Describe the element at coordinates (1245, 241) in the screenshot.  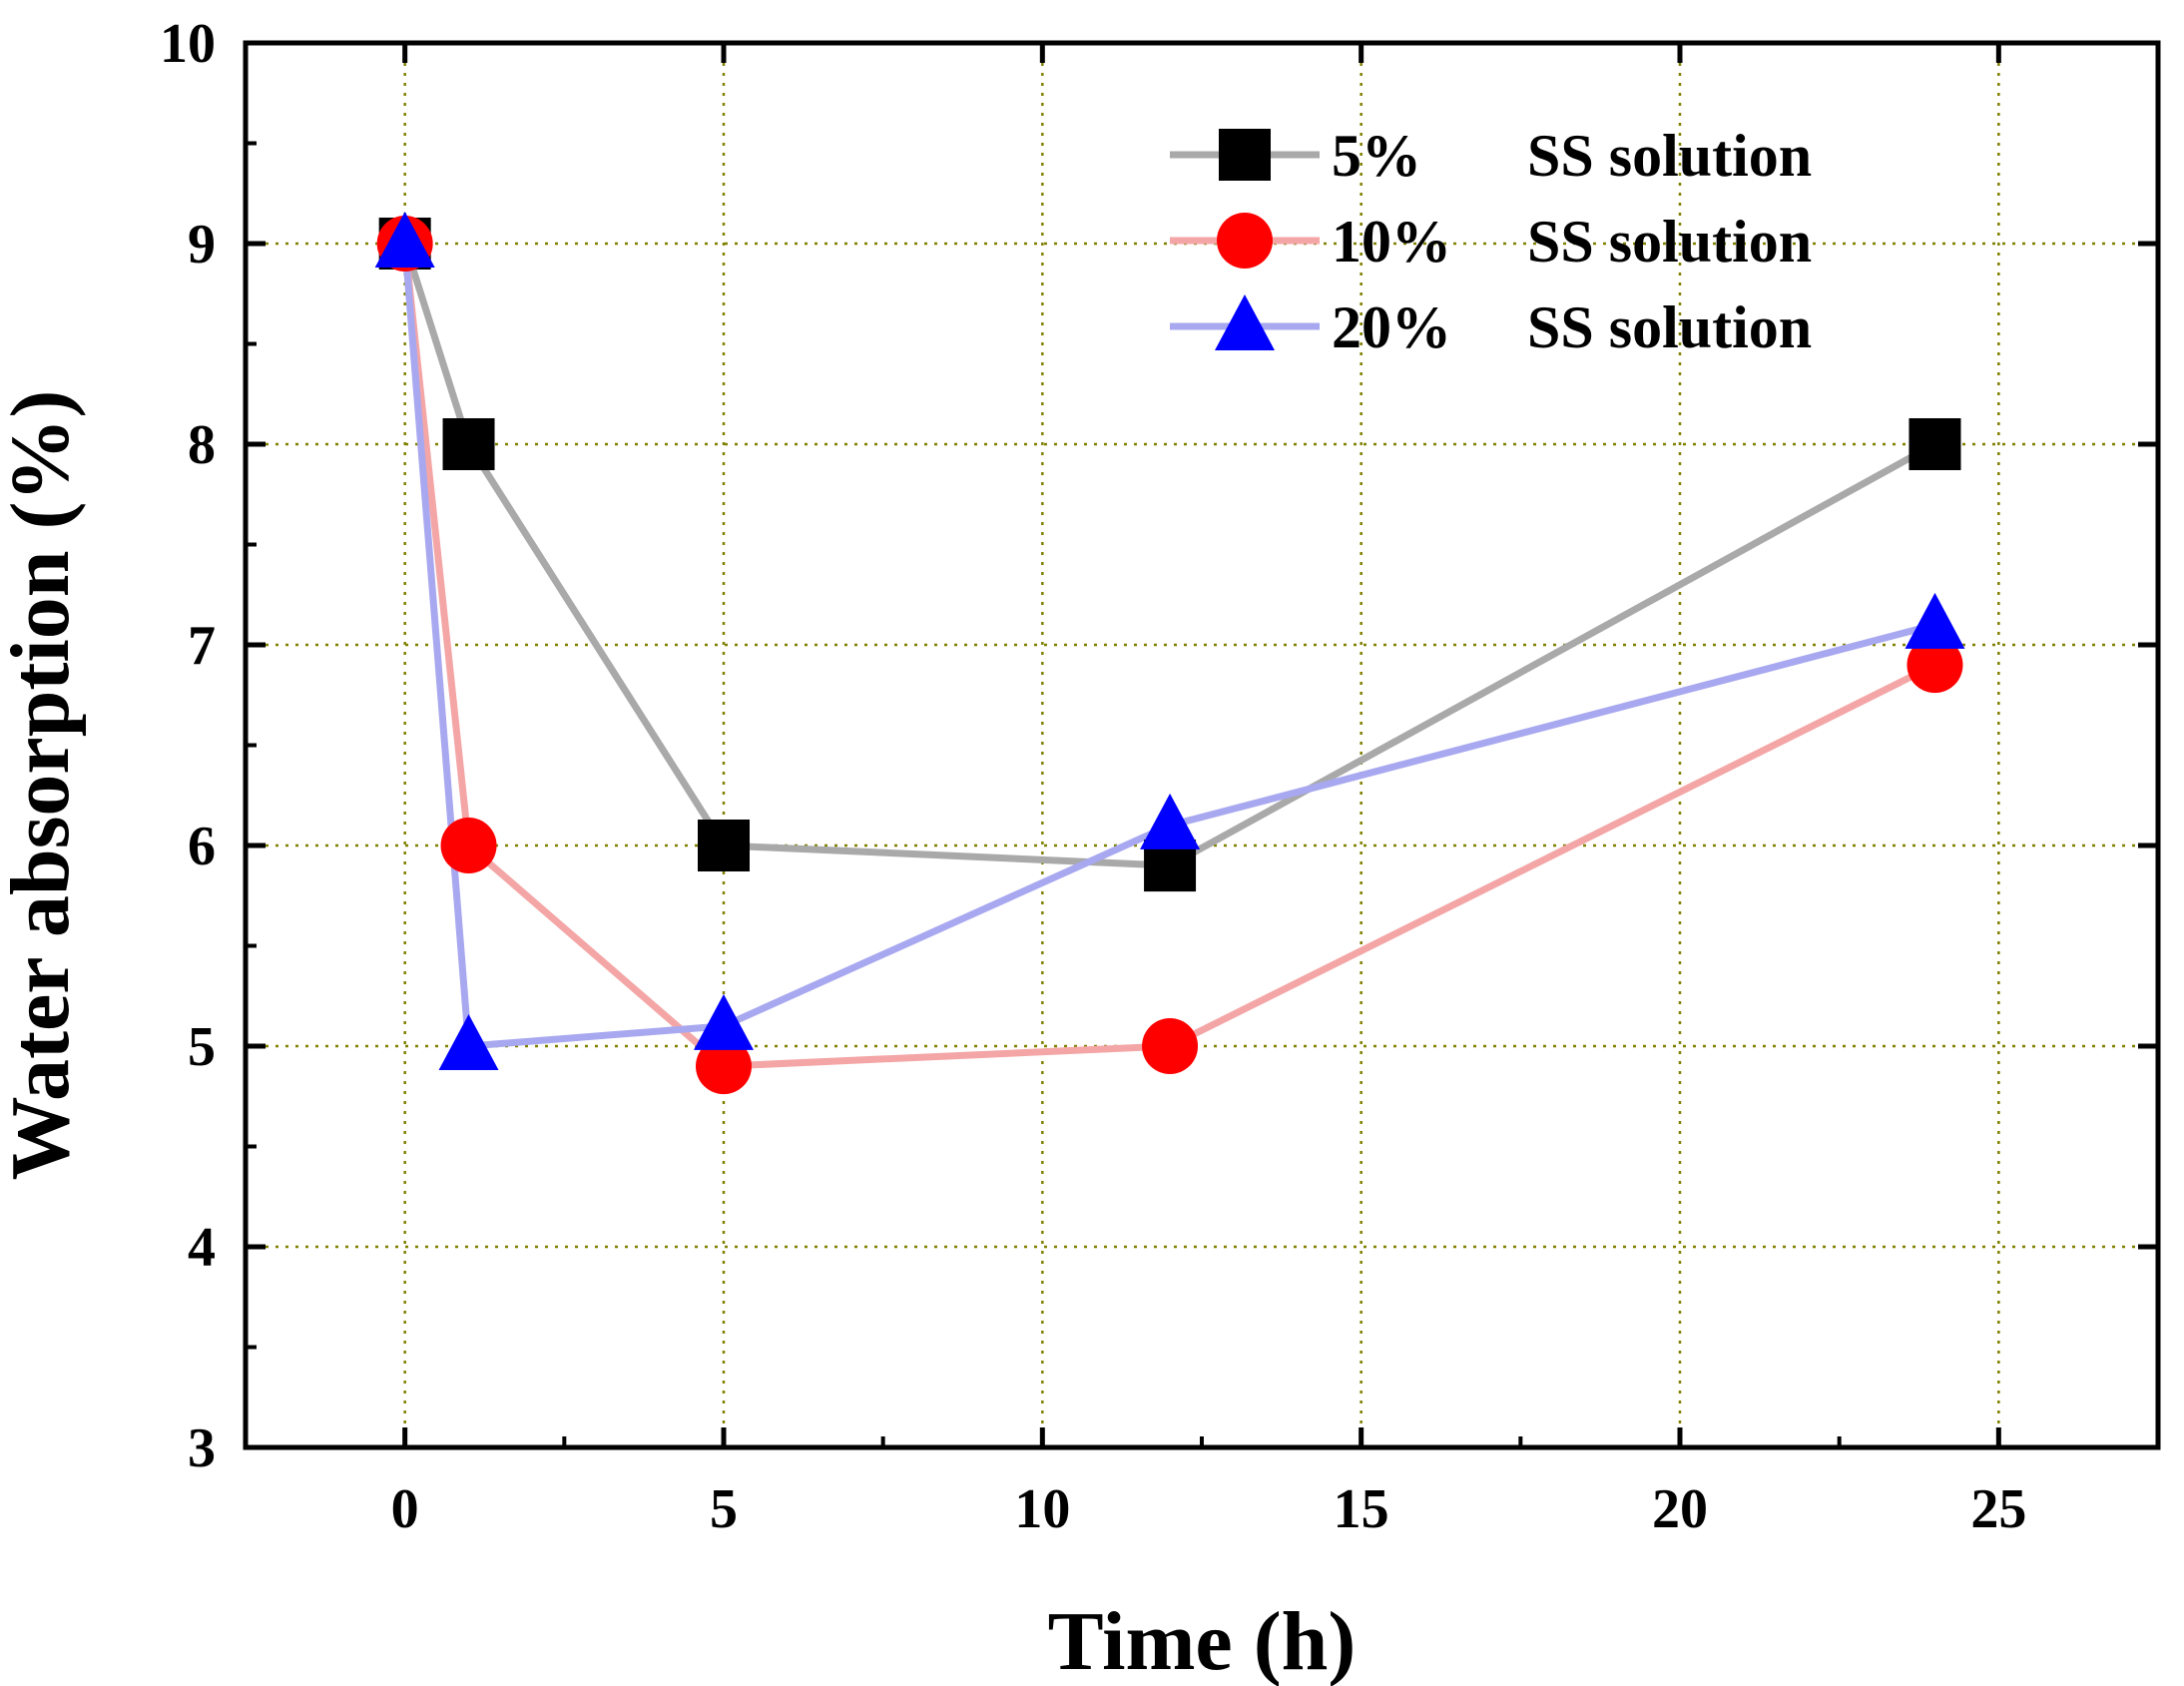
I see `legend-marker-circle` at that location.